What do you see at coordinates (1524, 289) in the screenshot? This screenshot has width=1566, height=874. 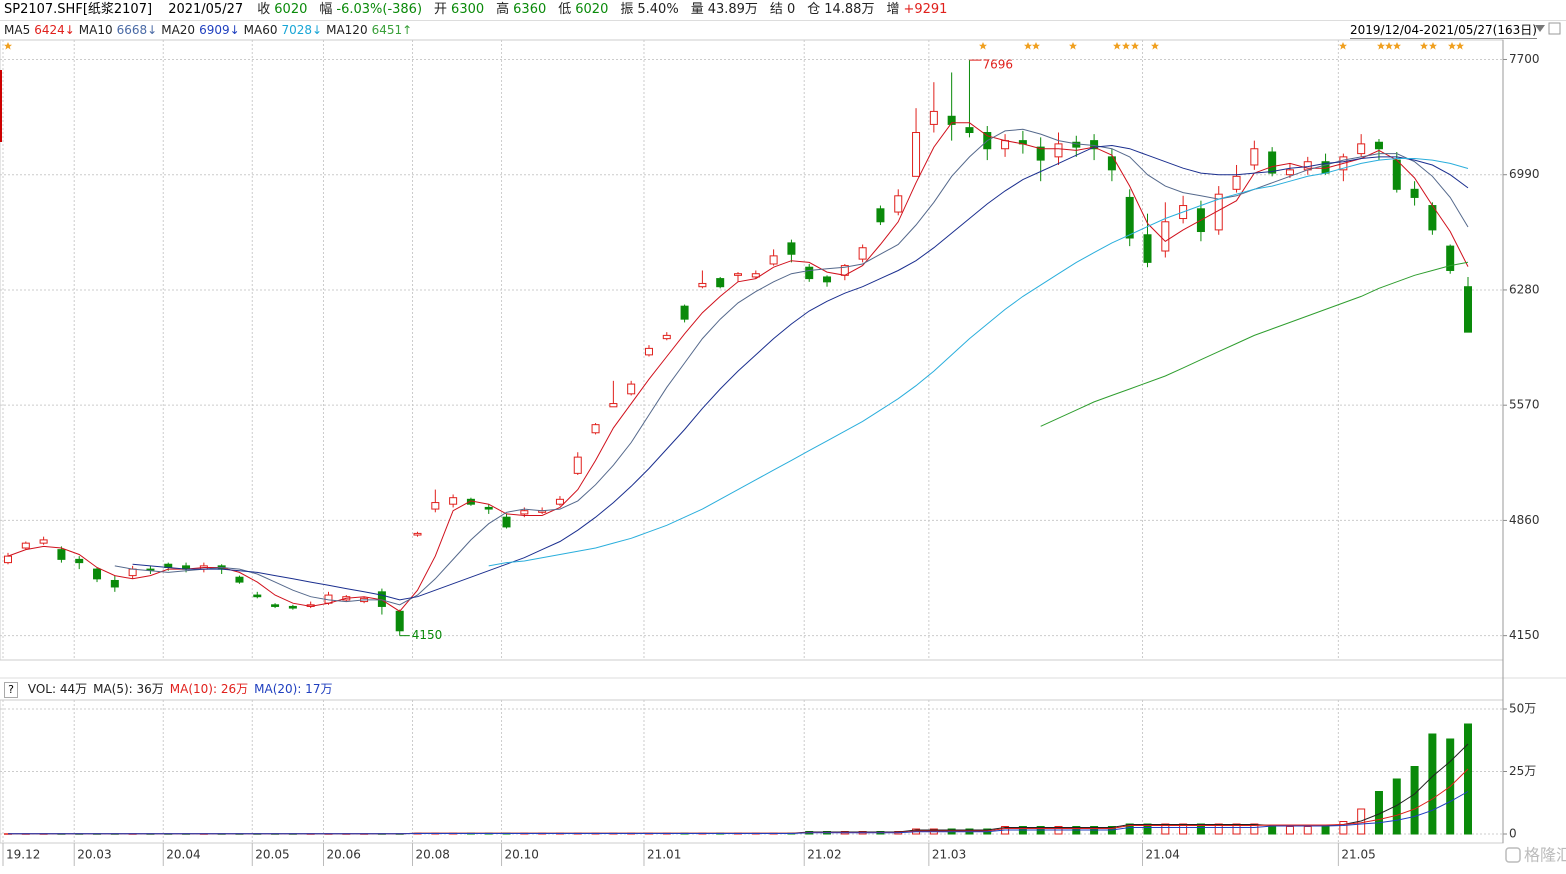 I see `y-tick-label: 6280` at bounding box center [1524, 289].